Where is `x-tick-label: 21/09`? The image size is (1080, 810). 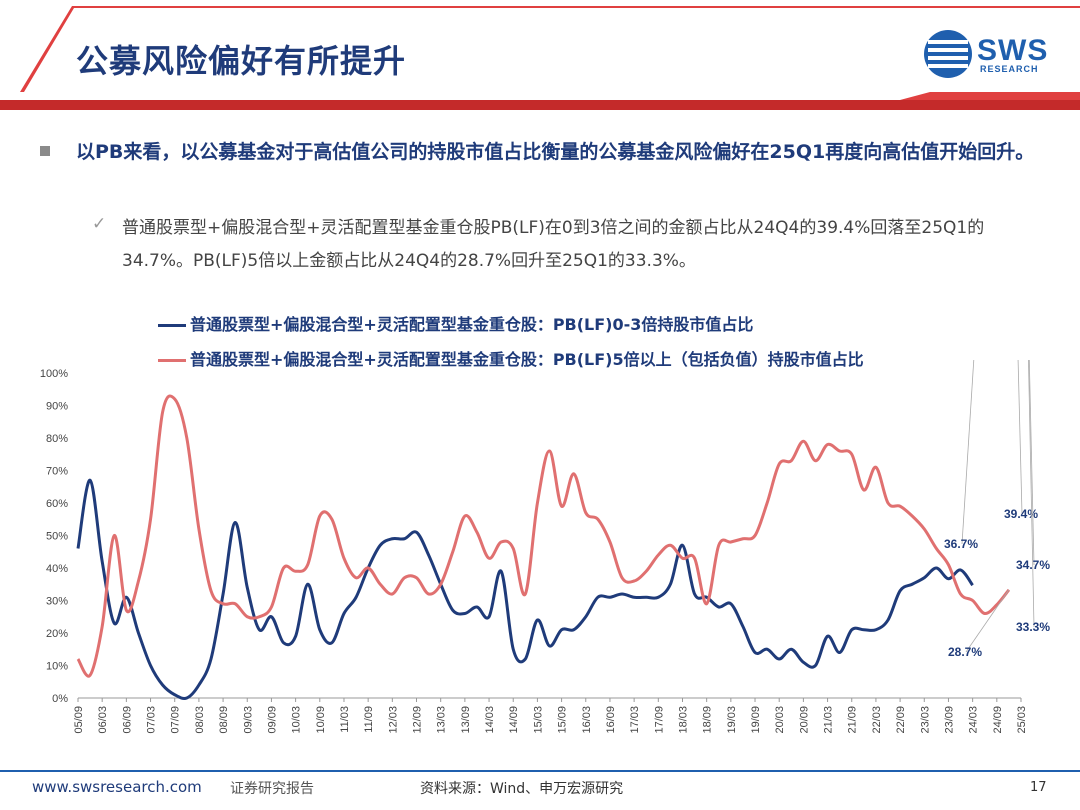 x-tick-label: 21/09 is located at coordinates (853, 720).